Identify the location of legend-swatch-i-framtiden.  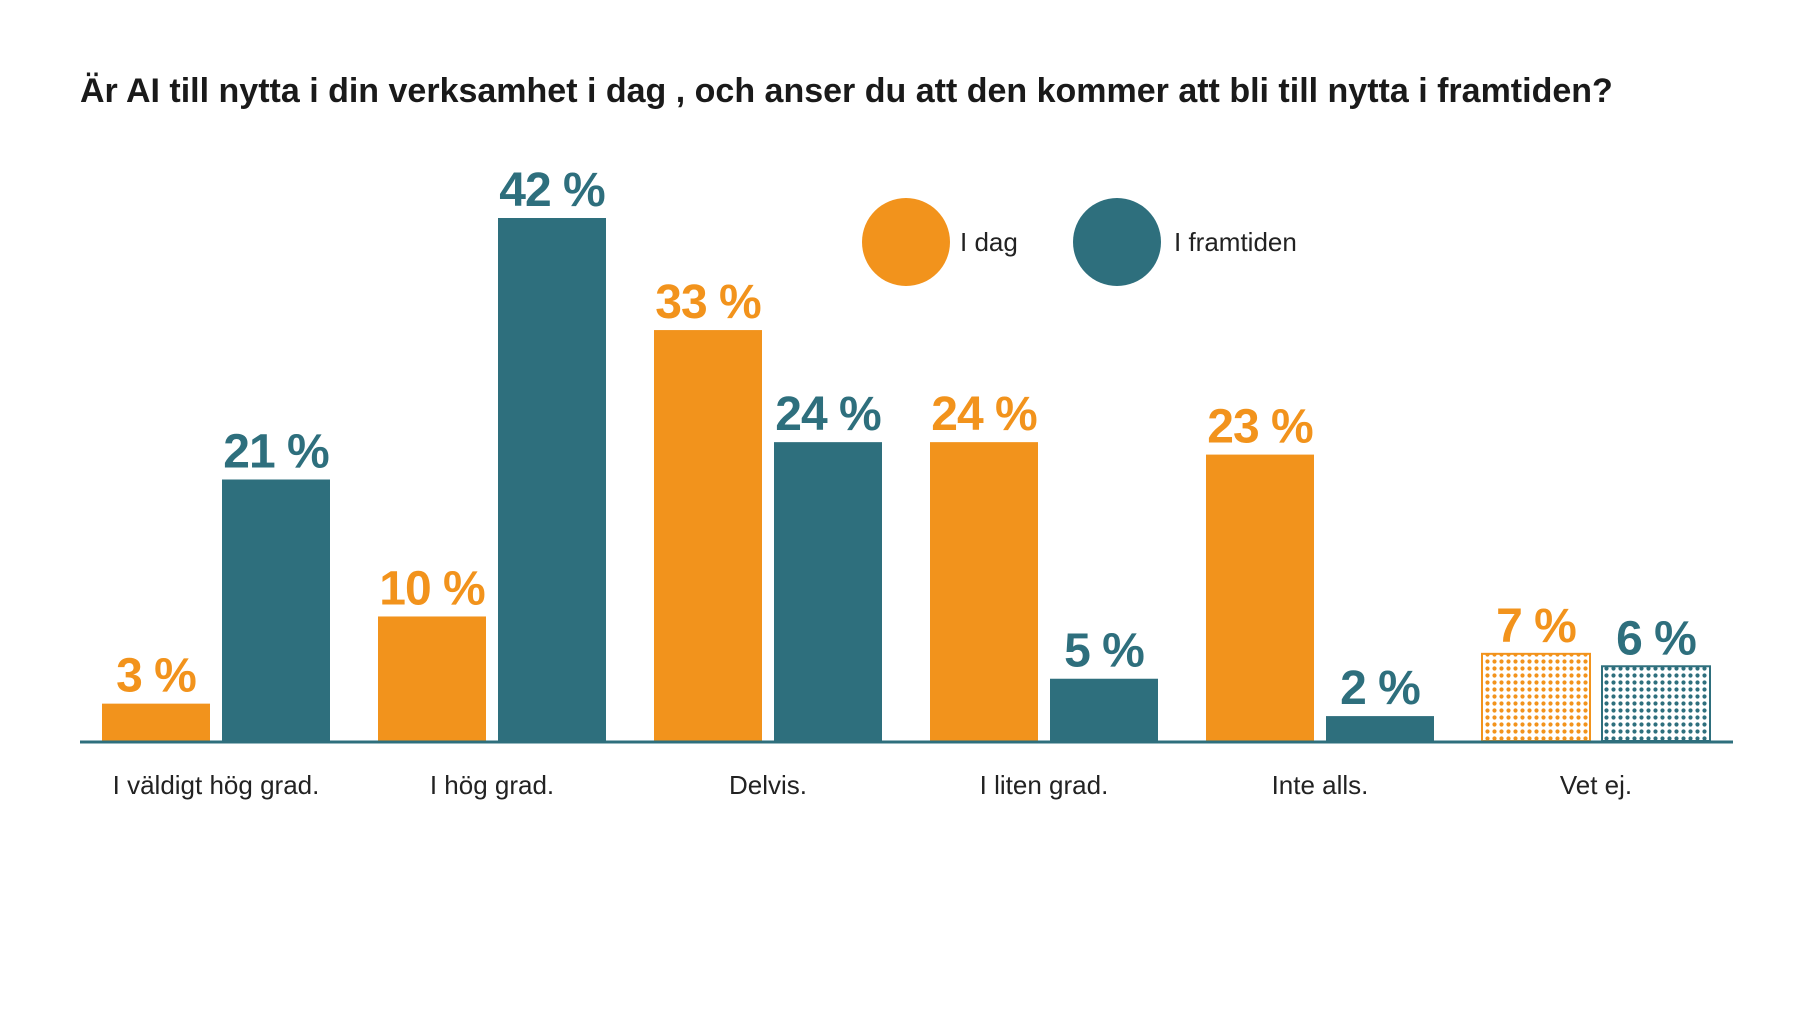
(1117, 242).